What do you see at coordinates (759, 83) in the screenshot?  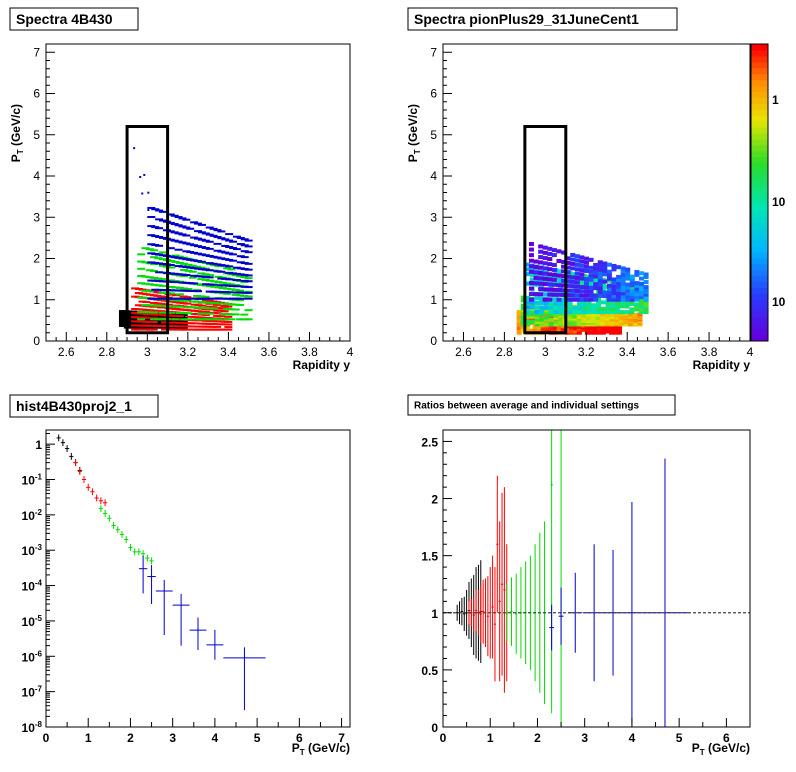 I see `colorbar-segment` at bounding box center [759, 83].